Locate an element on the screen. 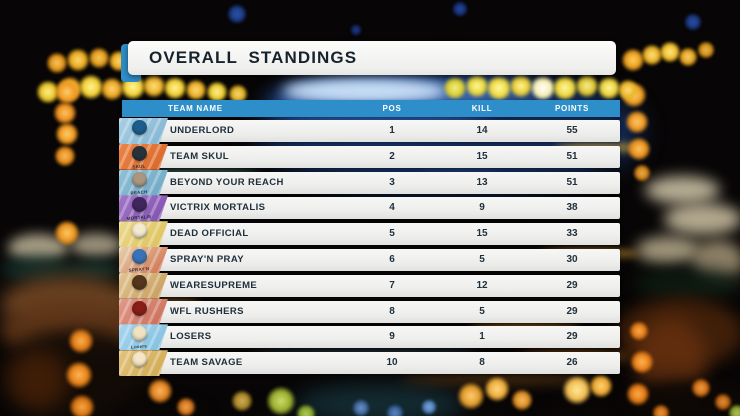  column-header-pos: POS is located at coordinates (392, 108).